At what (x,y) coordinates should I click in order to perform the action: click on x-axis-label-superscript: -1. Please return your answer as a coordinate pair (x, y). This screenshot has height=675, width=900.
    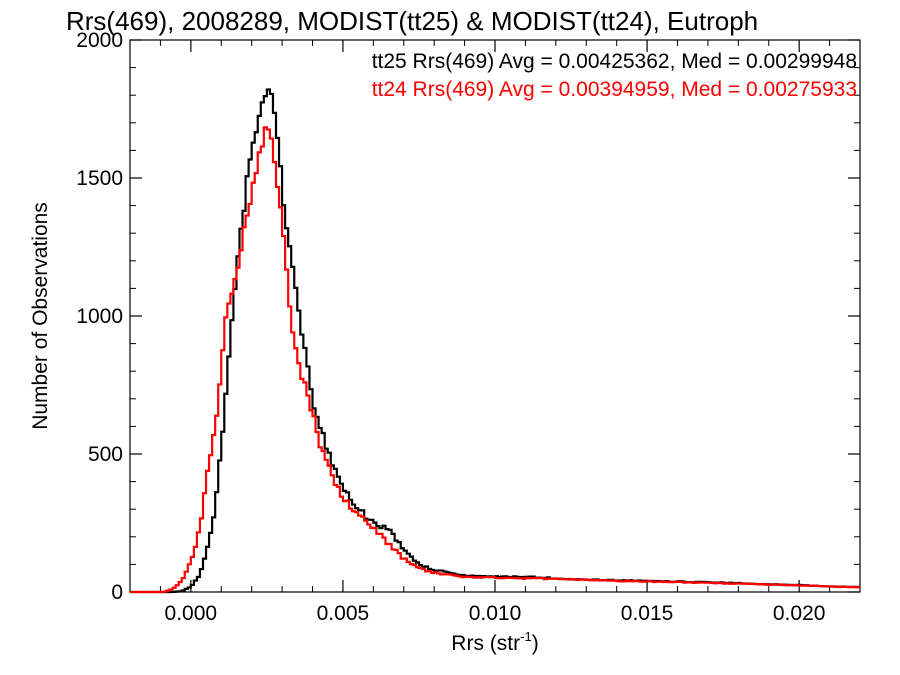
    Looking at the image, I should click on (526, 636).